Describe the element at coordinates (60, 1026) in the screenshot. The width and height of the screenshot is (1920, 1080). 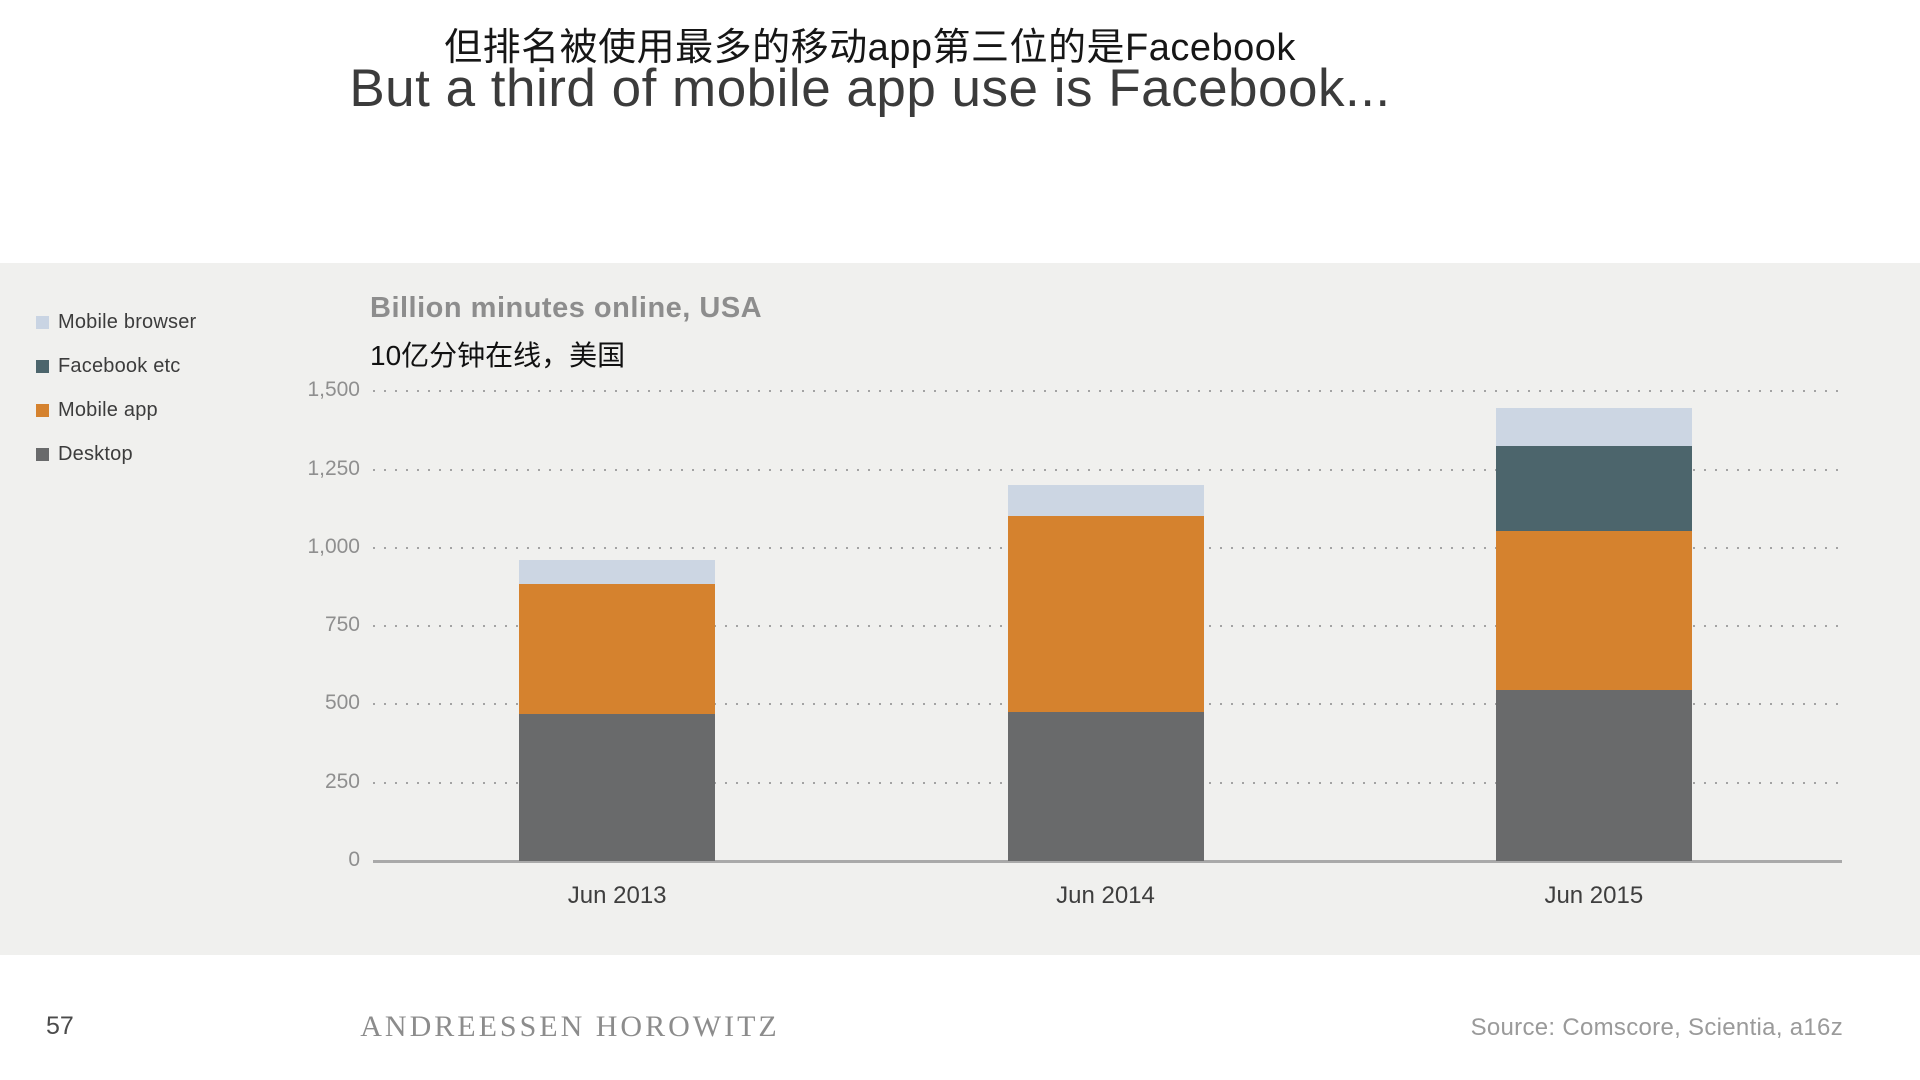
I see `page-number: 57` at that location.